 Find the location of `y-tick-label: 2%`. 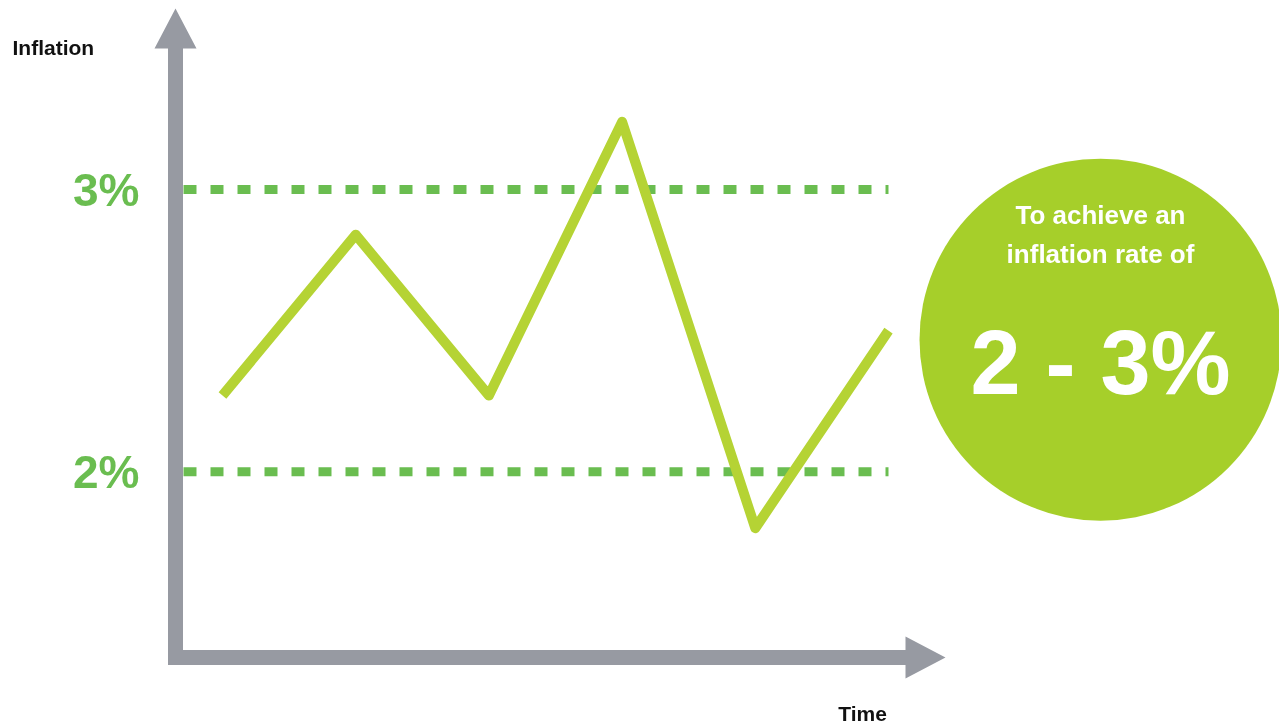

y-tick-label: 2% is located at coordinates (106, 471).